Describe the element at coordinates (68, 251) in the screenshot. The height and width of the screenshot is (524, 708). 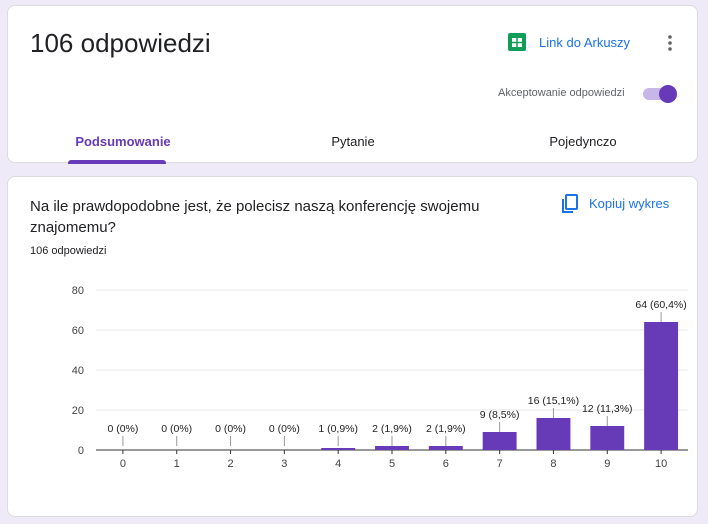
I see `response-count: 106 odpowiedzi` at that location.